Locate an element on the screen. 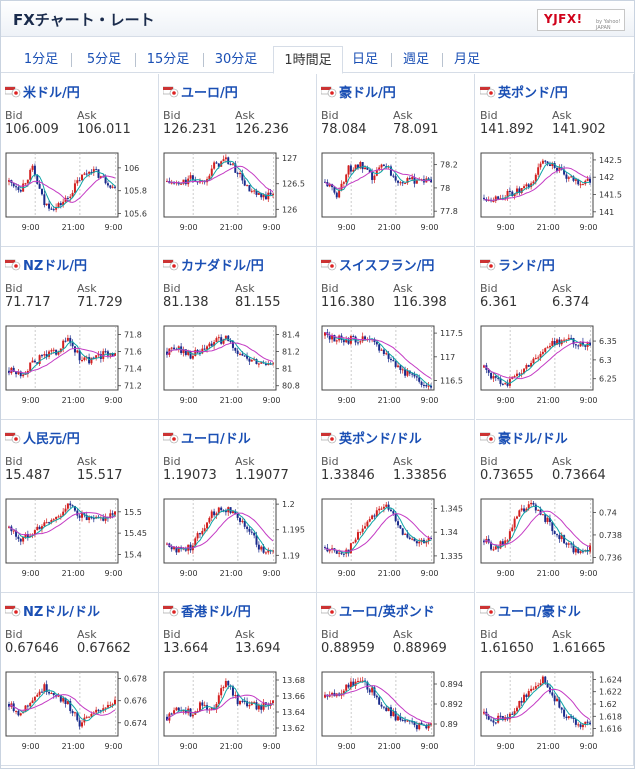  mini-chart: 15.5 15.45 15.4 9:00 21:00 9:00 is located at coordinates (81, 539).